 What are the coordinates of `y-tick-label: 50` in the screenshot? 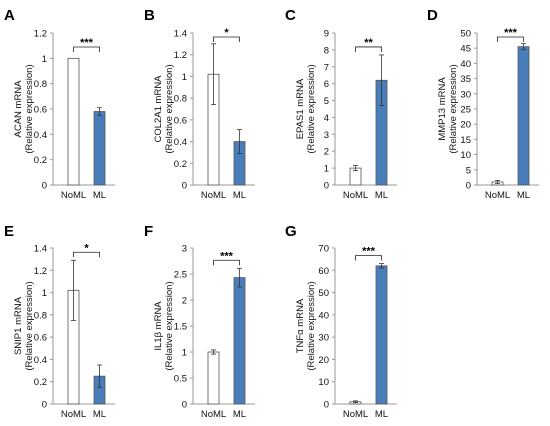 It's located at (465, 34).